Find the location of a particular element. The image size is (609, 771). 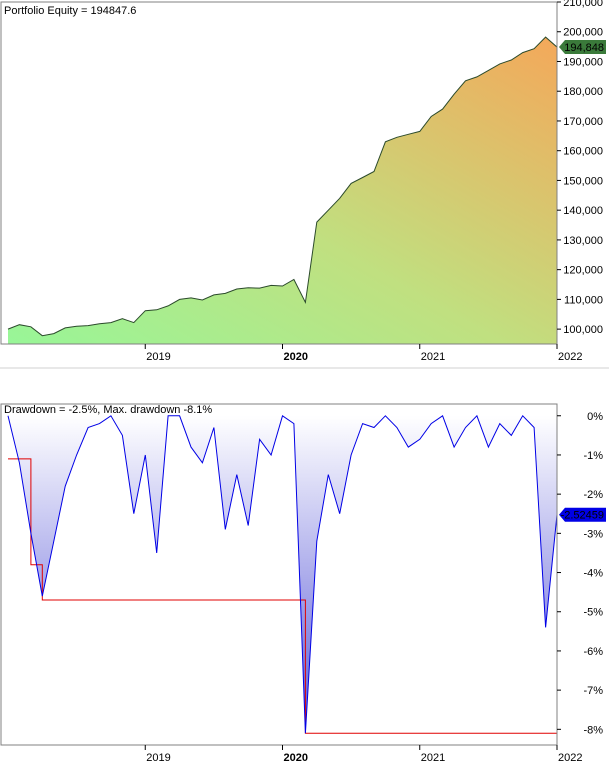

y-tick-label: -3% is located at coordinates (593, 534).